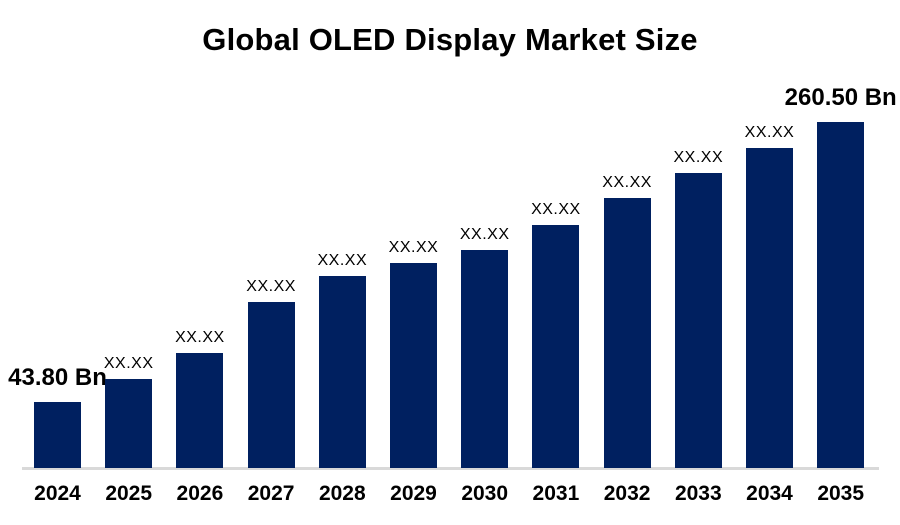  What do you see at coordinates (128, 363) in the screenshot?
I see `bar-value-label-2025: XX.XX` at bounding box center [128, 363].